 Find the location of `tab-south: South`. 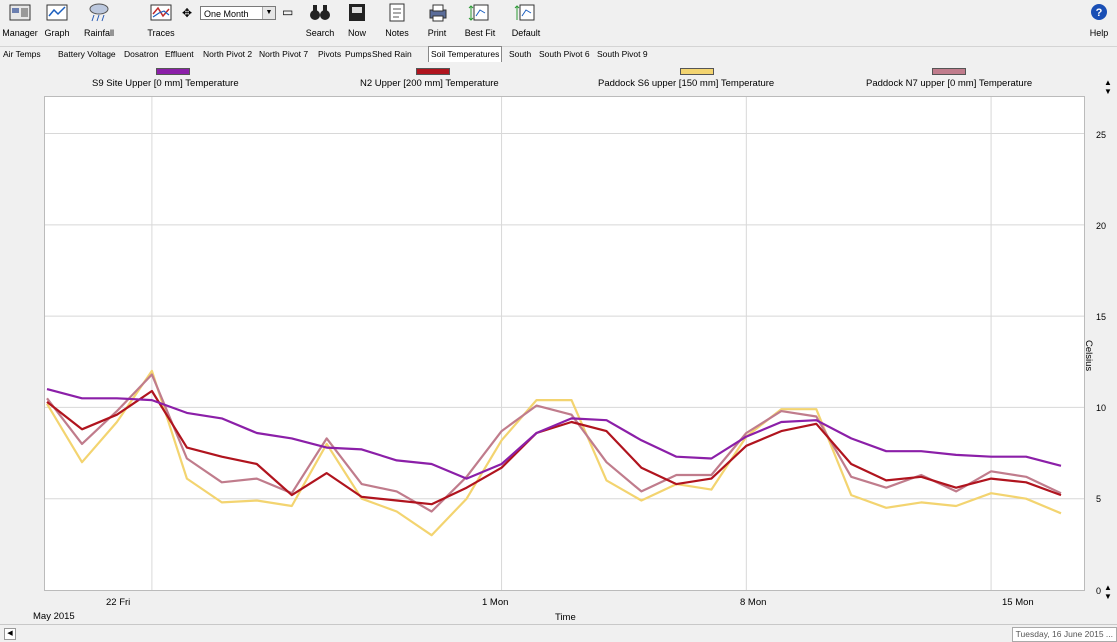

tab-south: South is located at coordinates (520, 54).